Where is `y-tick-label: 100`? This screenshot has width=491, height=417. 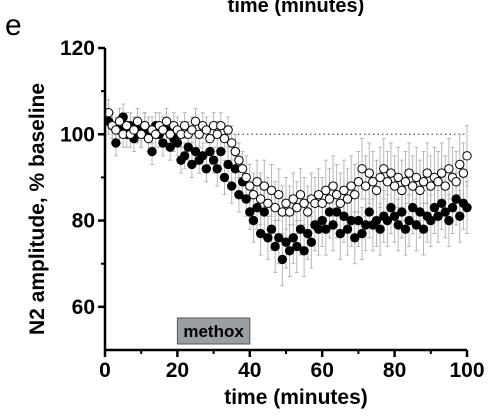 y-tick-label: 100 is located at coordinates (77, 134).